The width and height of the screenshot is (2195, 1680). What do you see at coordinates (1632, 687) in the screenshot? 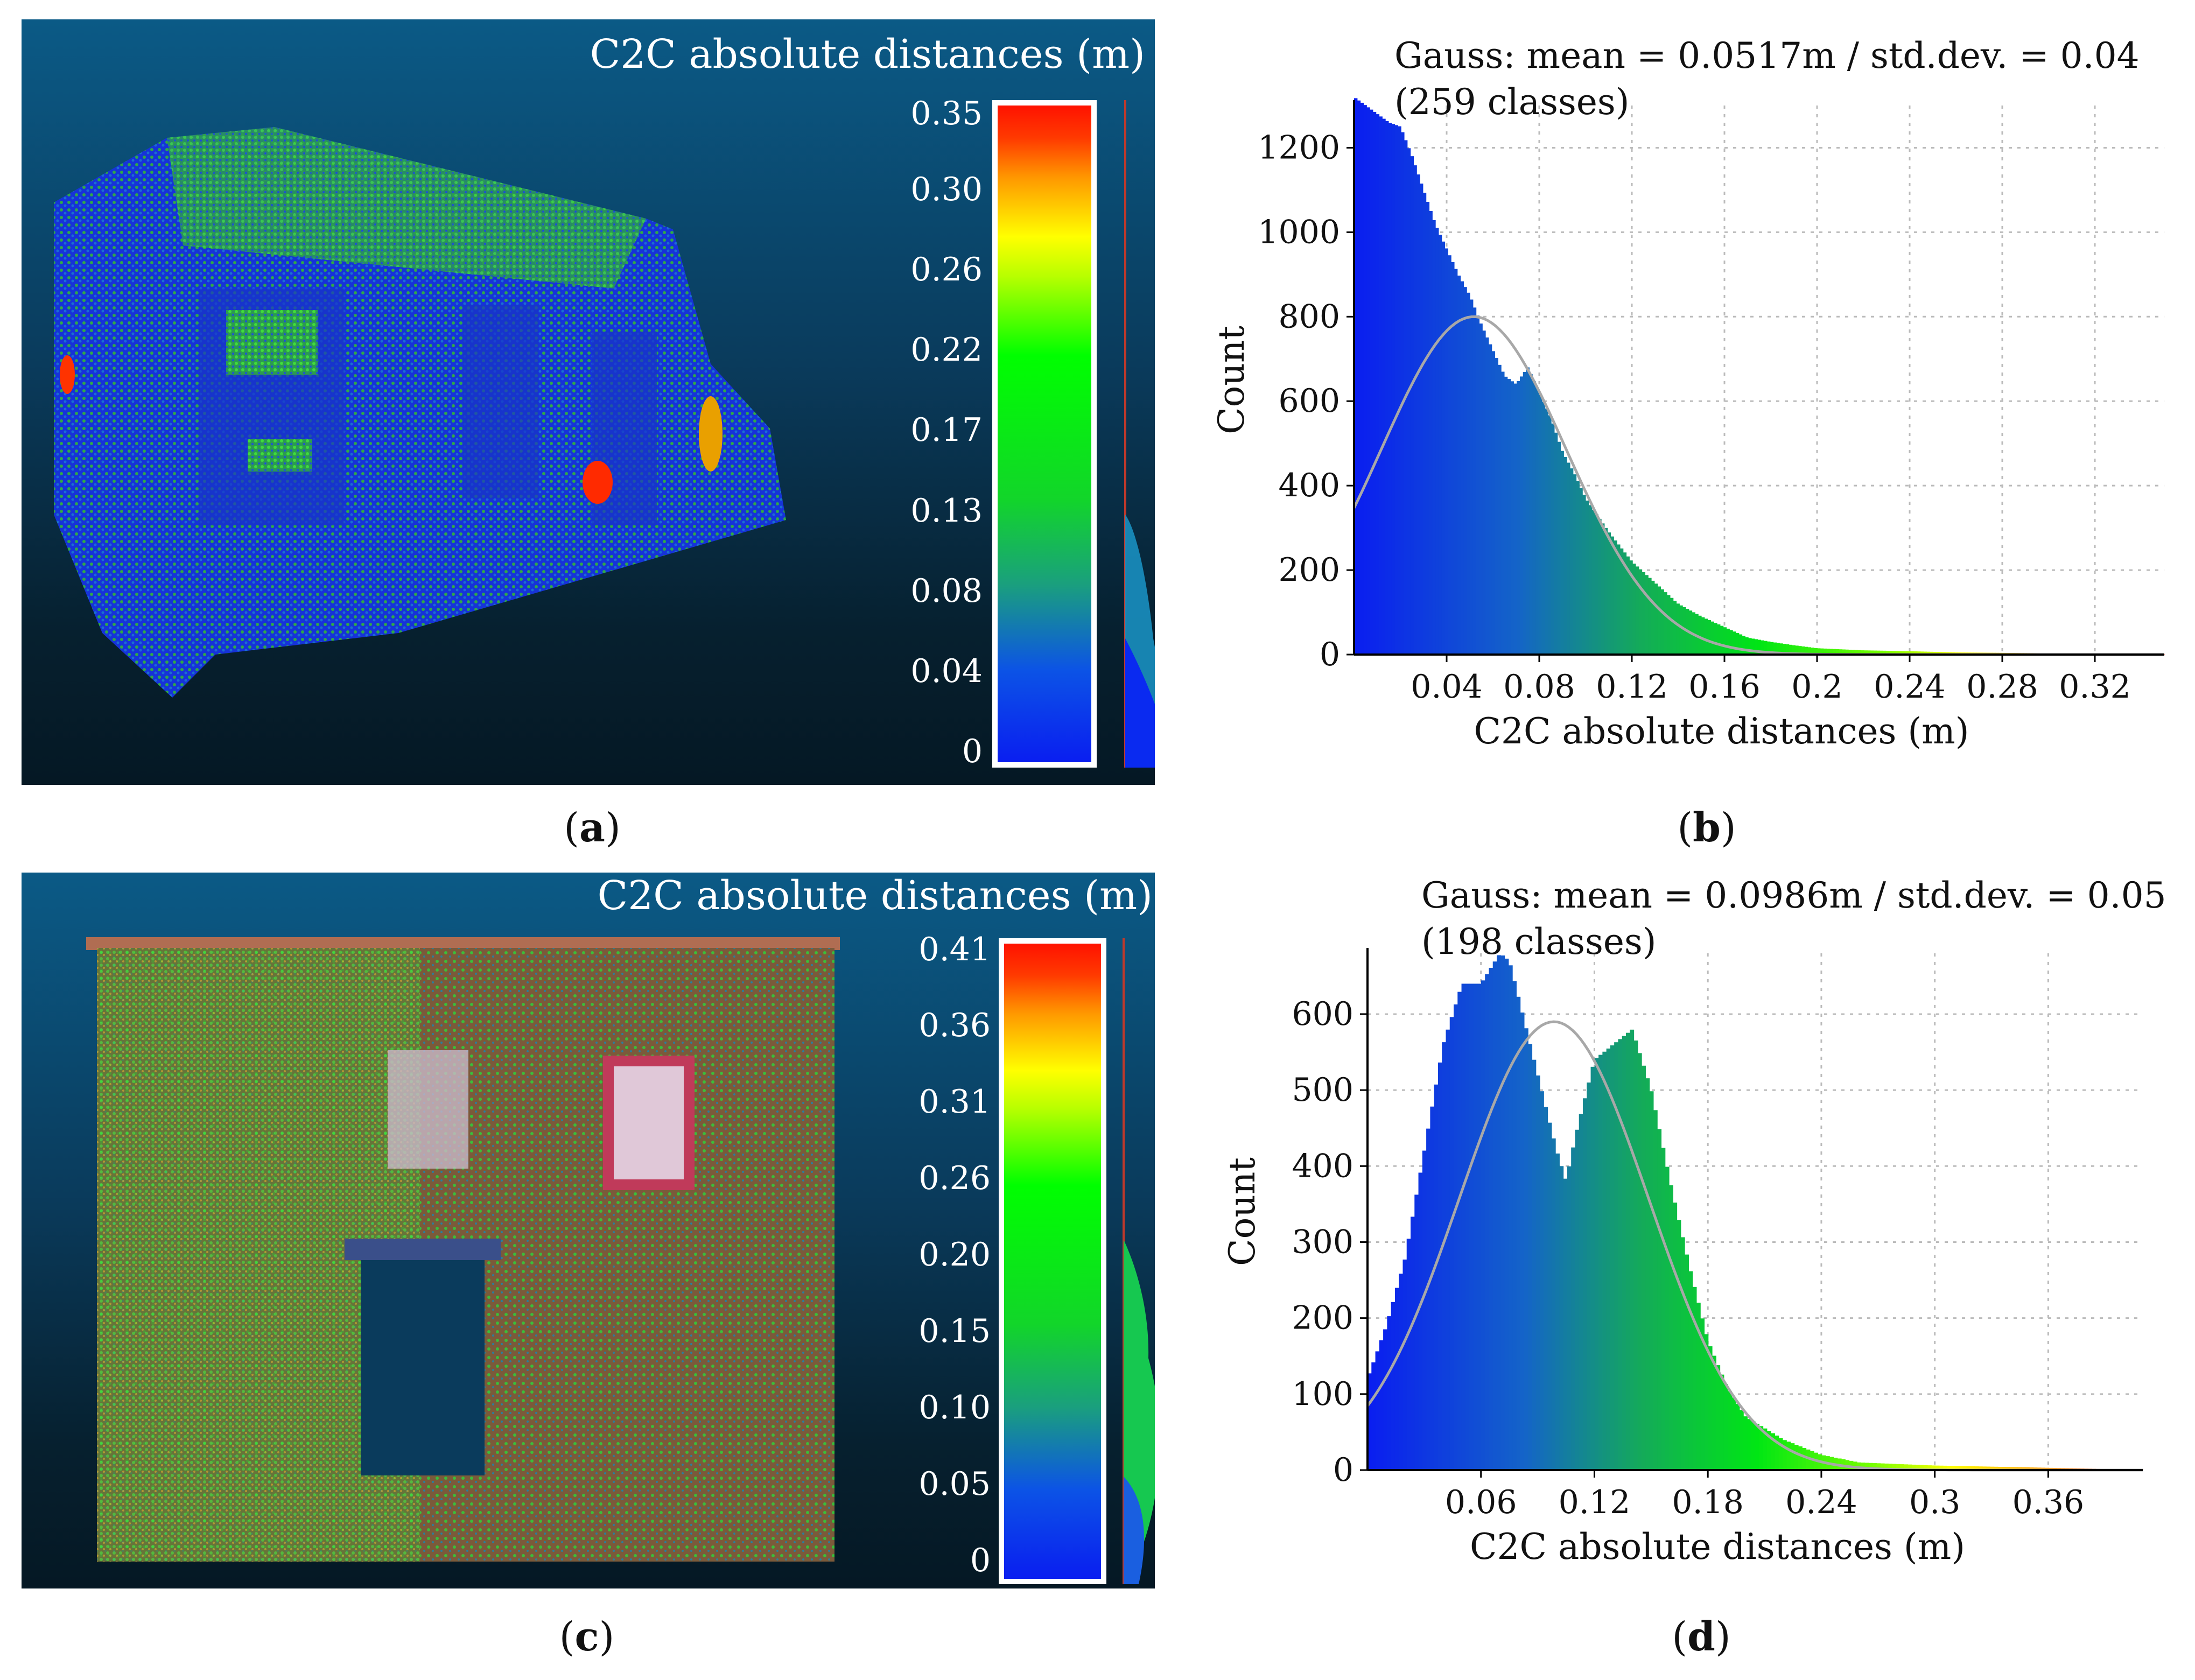
I see `x-tick-label: 0.12` at bounding box center [1632, 687].